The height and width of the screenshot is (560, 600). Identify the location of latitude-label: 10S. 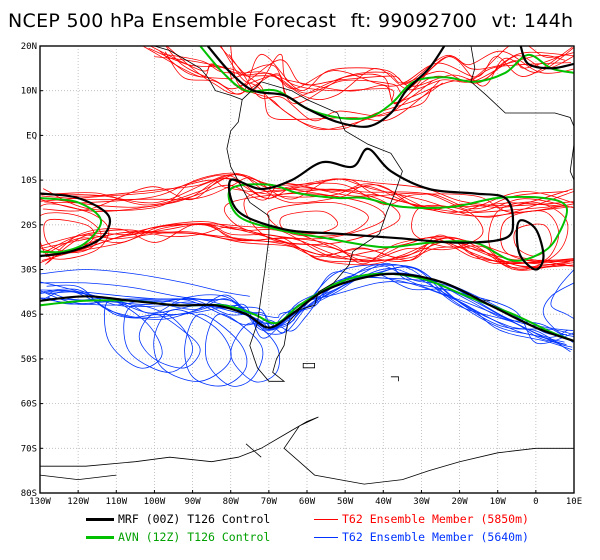
(29, 181).